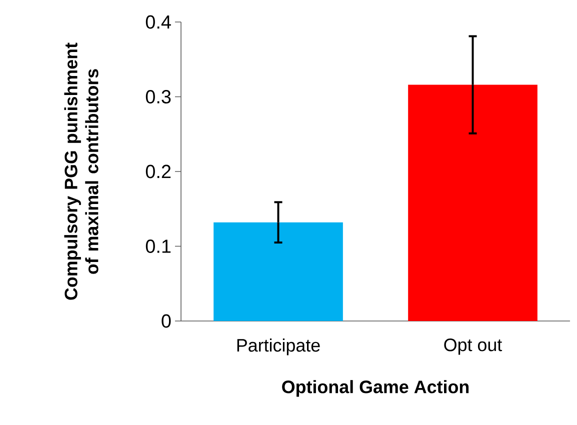  What do you see at coordinates (158, 97) in the screenshot?
I see `y-tick-label: 0.3` at bounding box center [158, 97].